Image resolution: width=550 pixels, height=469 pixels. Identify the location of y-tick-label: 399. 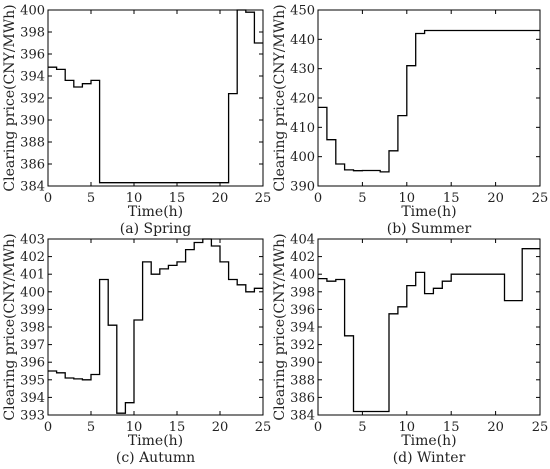
(32, 310).